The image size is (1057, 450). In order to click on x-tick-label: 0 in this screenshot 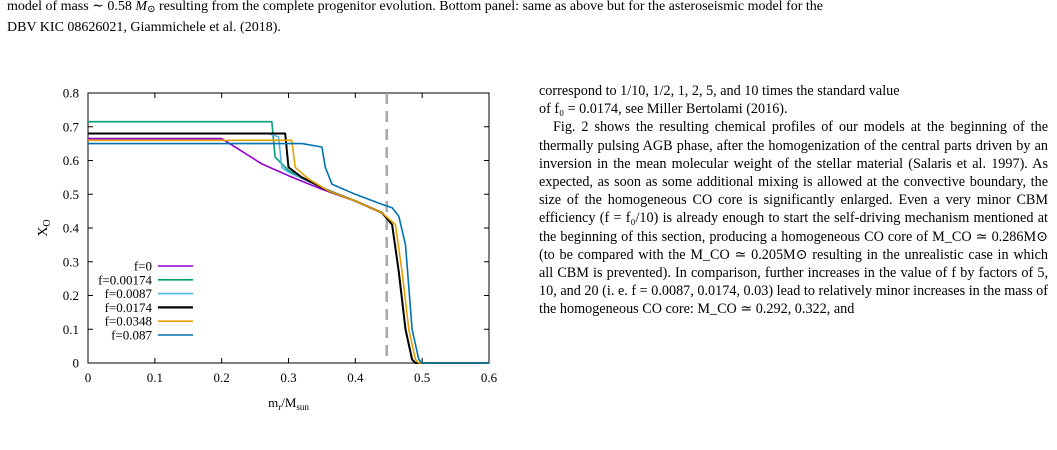, I will do `click(88, 377)`.